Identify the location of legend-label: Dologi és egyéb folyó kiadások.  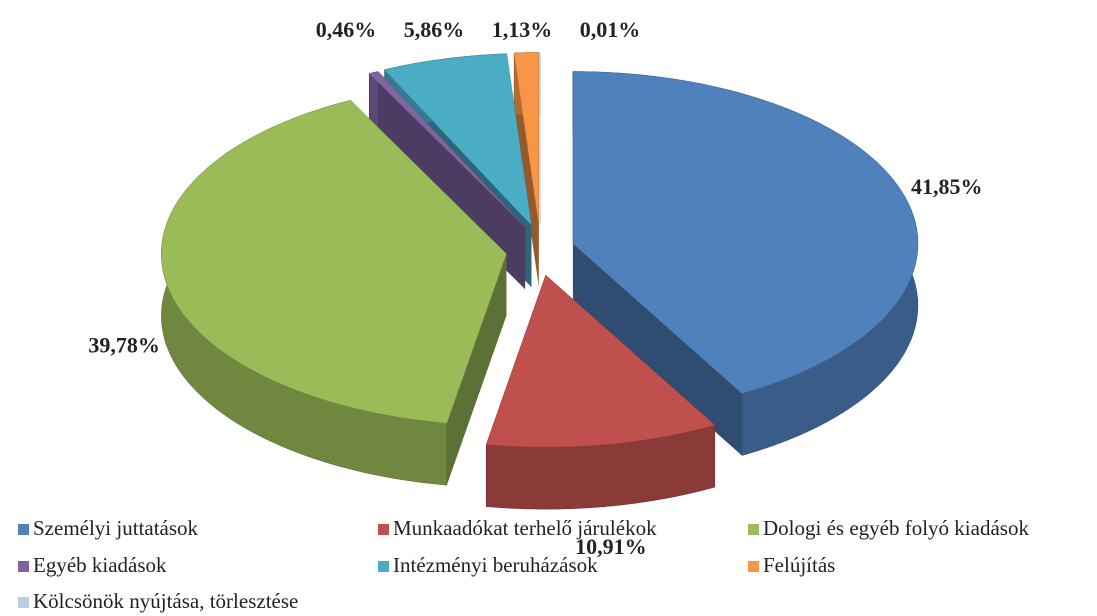
(896, 528).